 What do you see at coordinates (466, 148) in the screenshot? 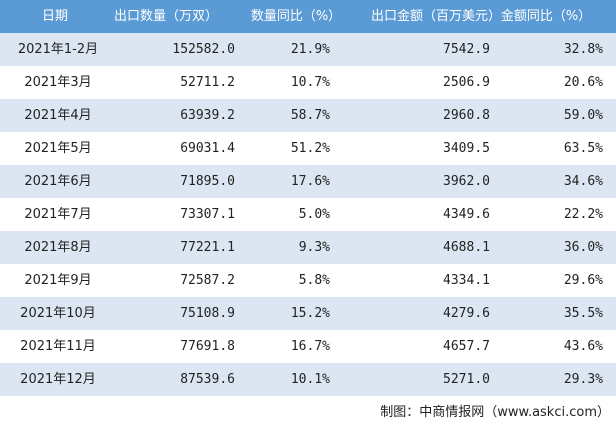
I see `value-cell: 3409.5` at bounding box center [466, 148].